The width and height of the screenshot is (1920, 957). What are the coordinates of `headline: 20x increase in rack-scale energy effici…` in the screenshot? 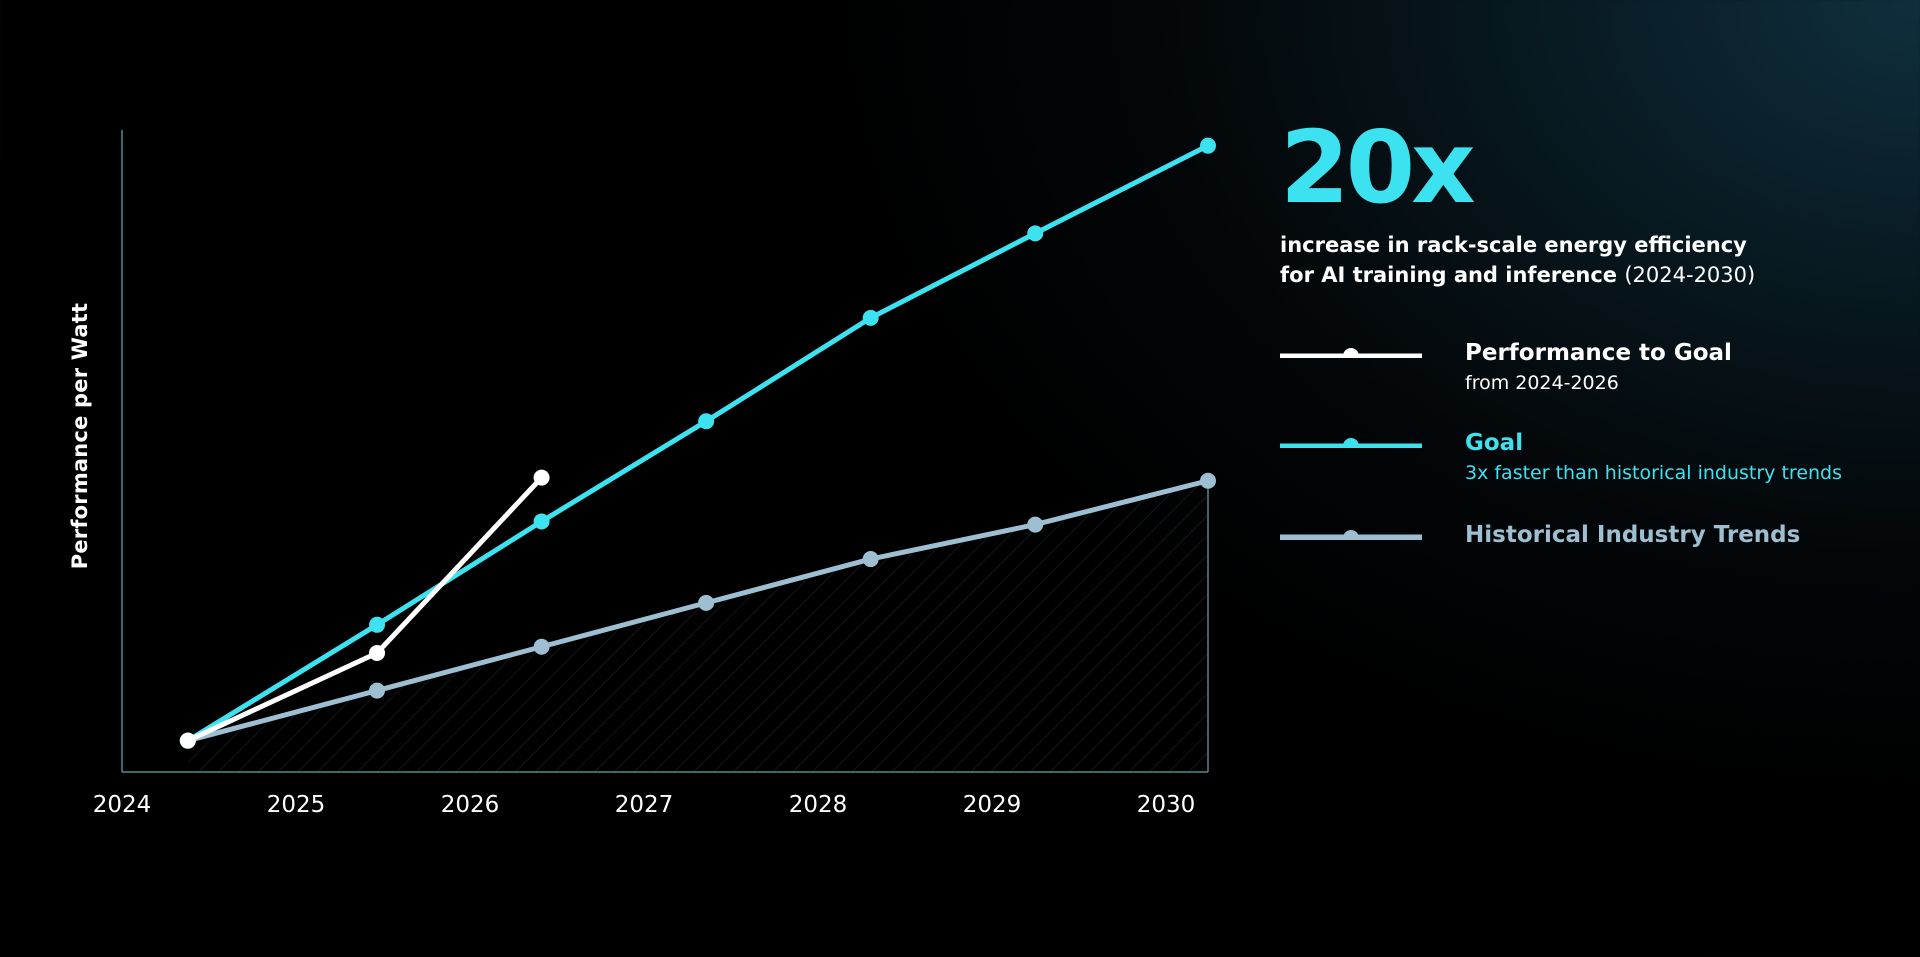 It's located at (1590, 204).